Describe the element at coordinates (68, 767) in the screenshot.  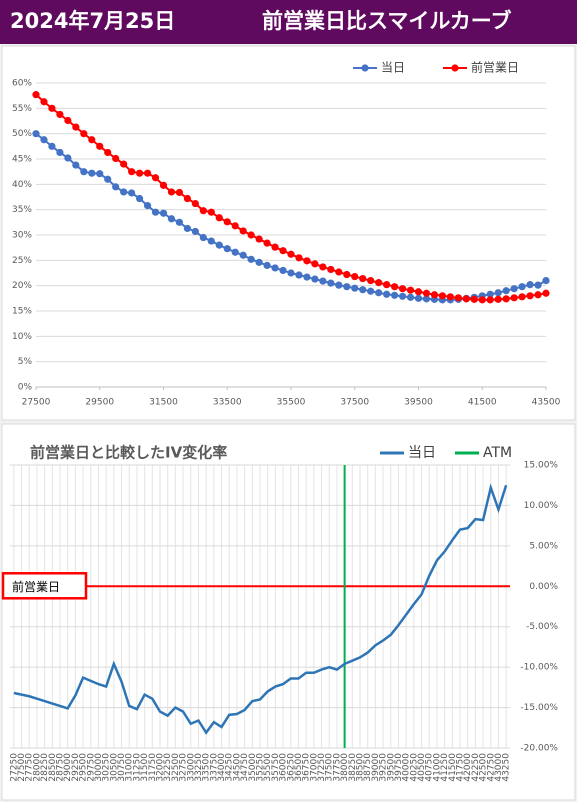
I see `x-tick-label: 29000` at that location.